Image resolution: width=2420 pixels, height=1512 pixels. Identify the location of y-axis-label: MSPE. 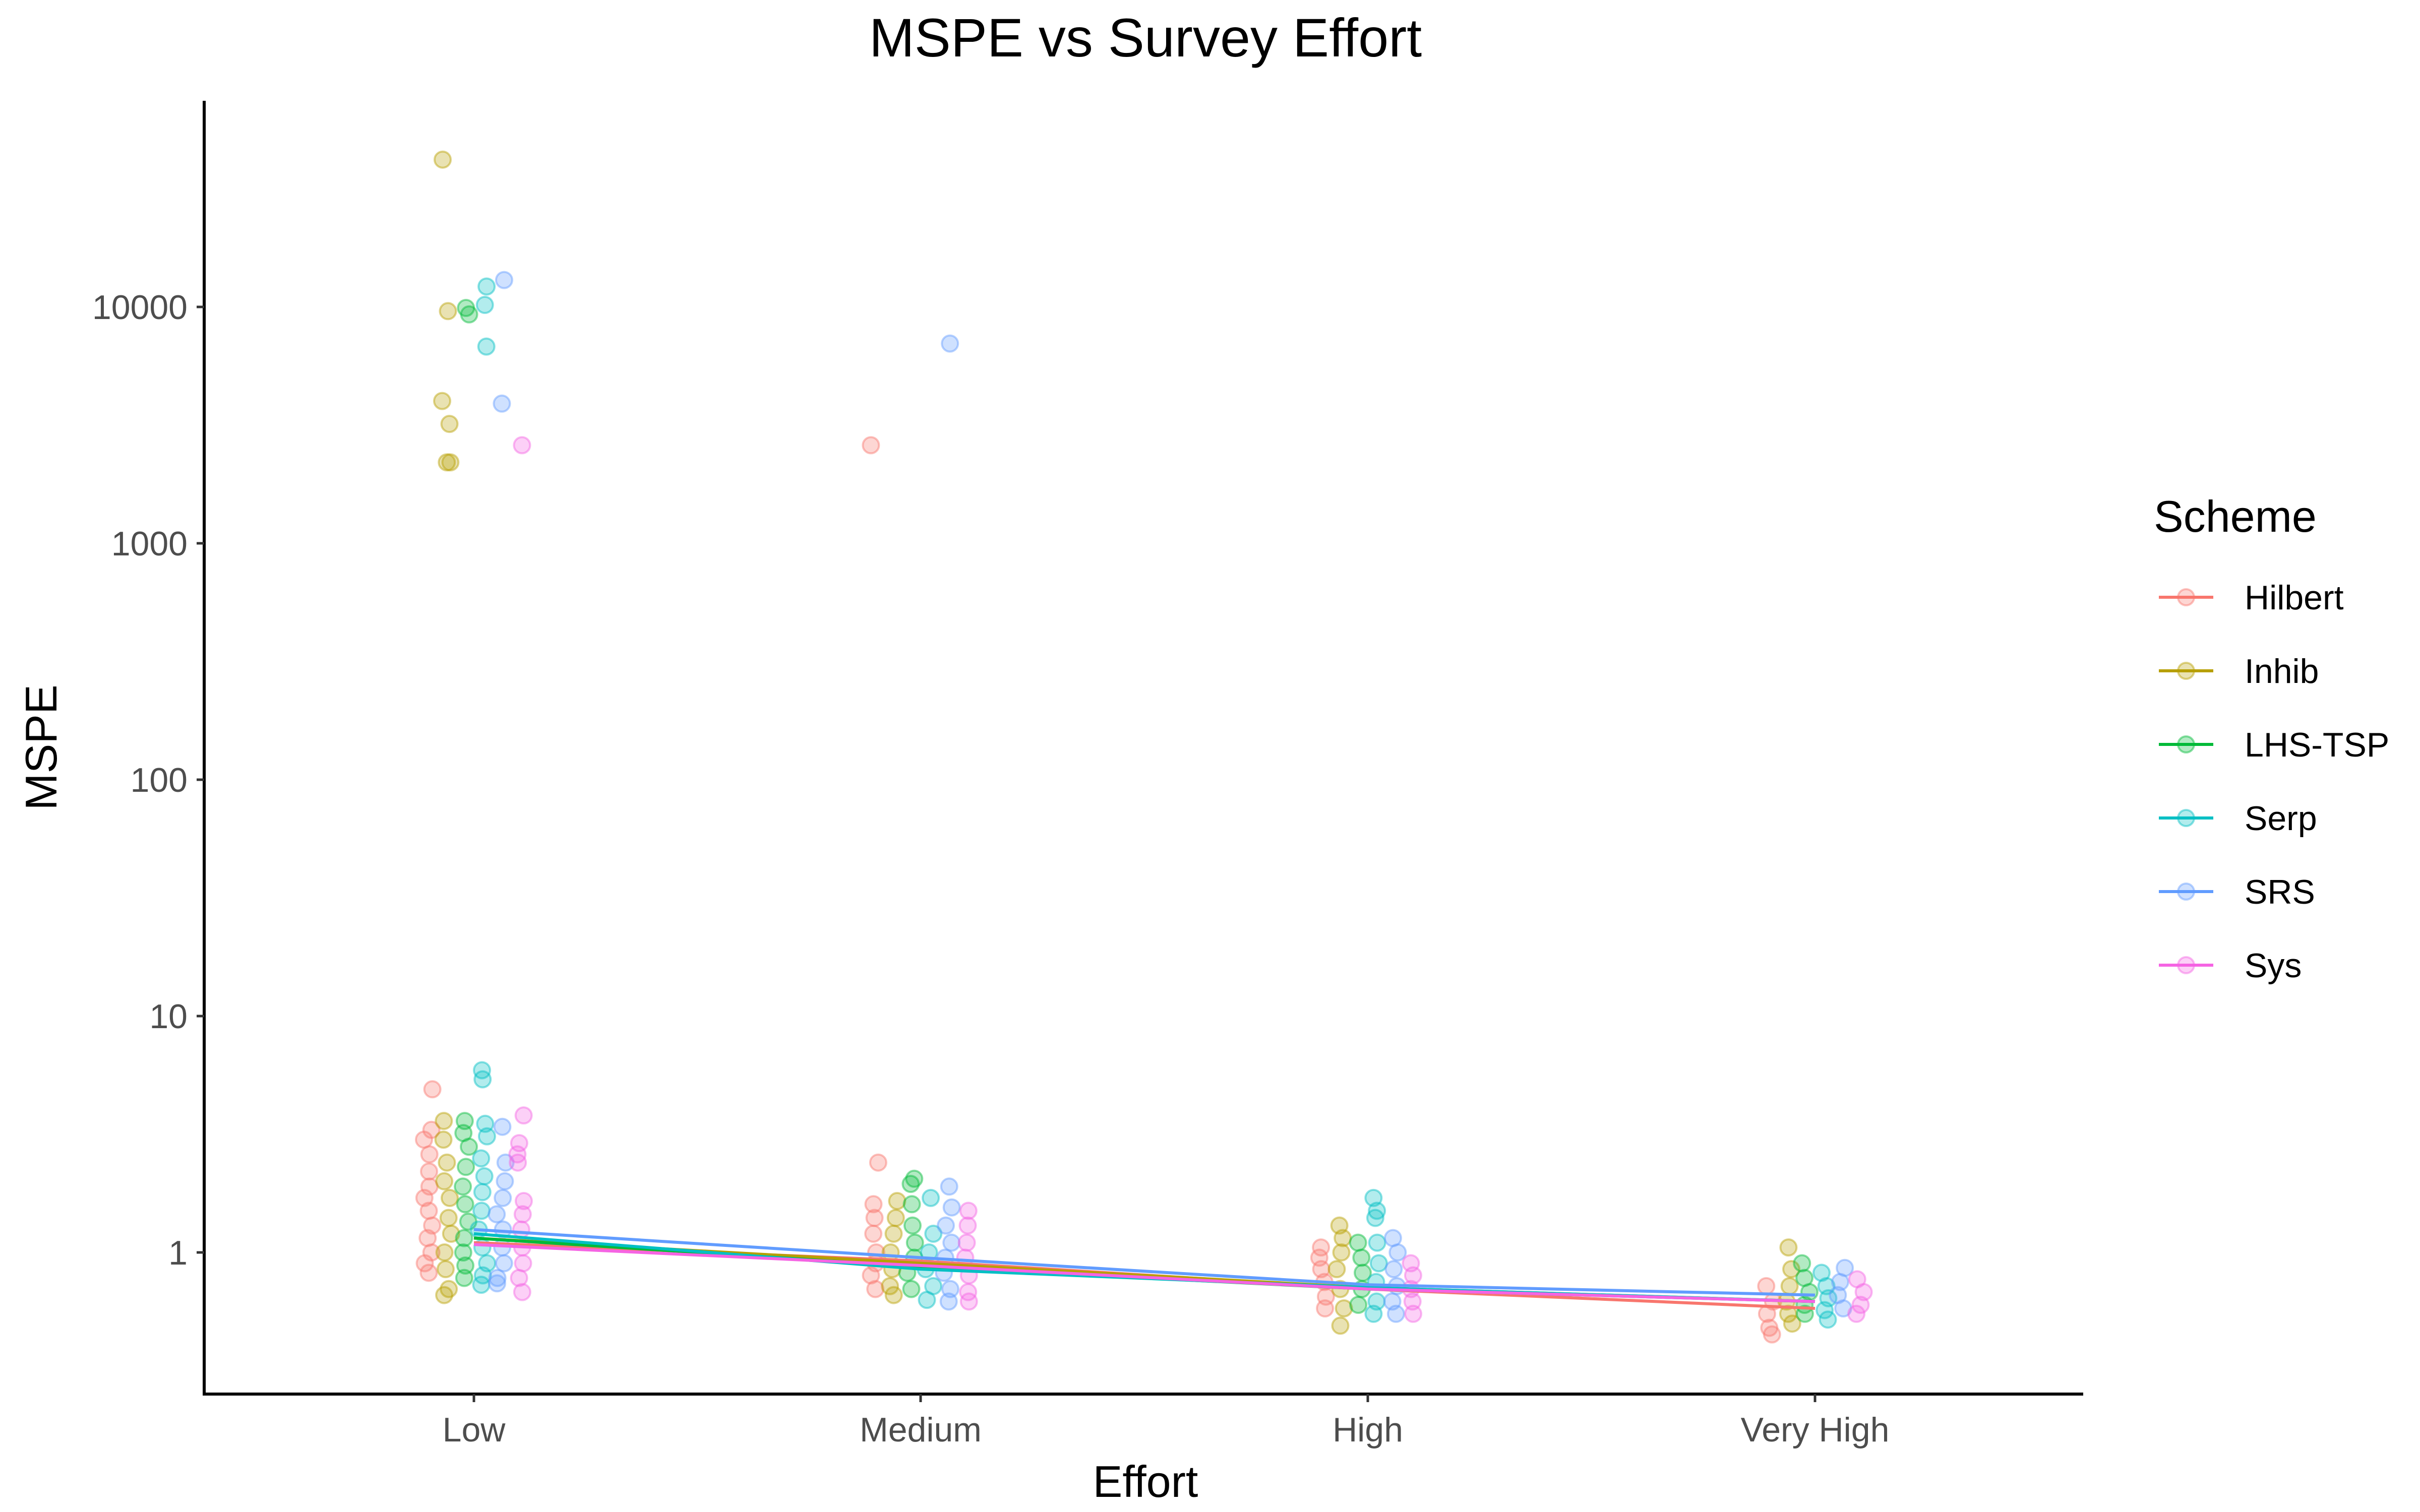
(41, 747).